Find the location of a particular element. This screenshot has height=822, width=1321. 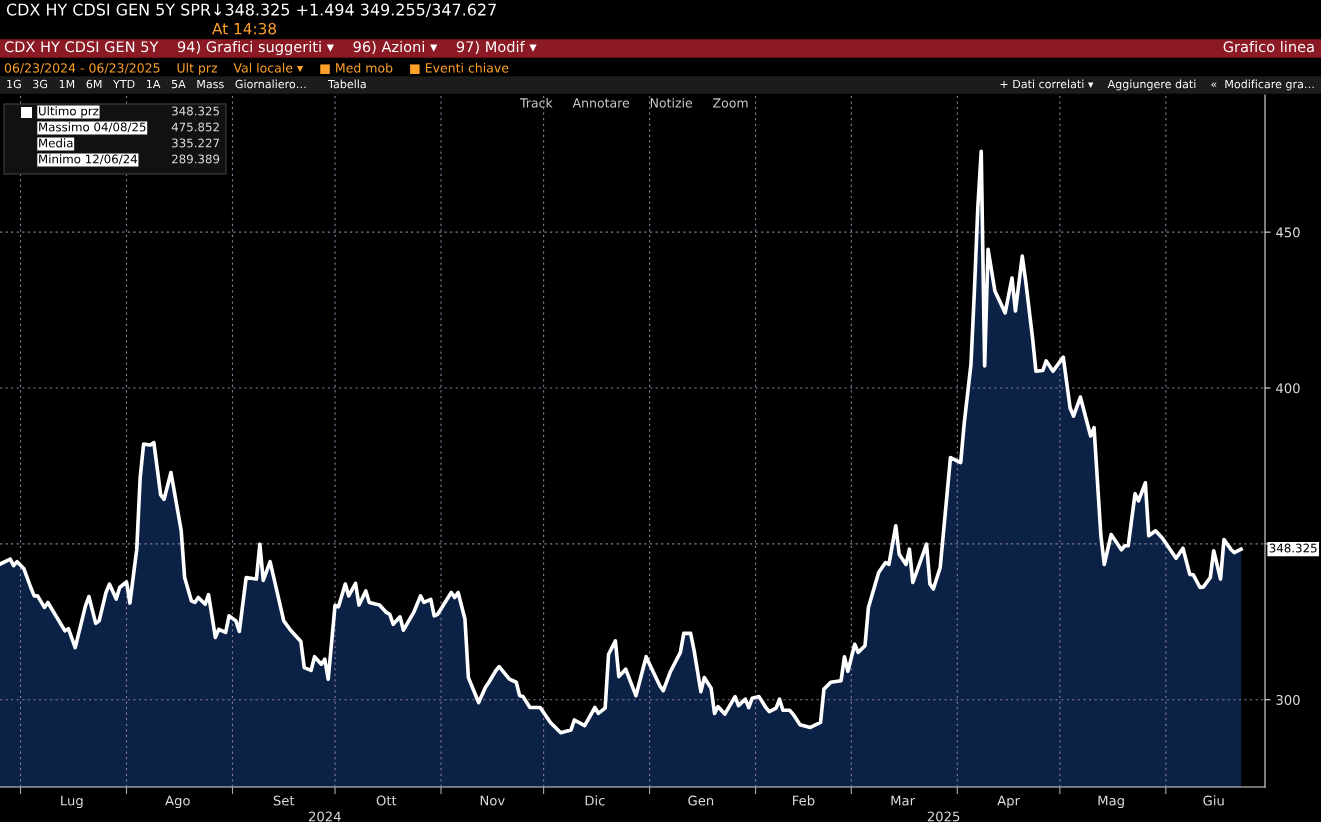

x-tick-label: Giu is located at coordinates (1213, 800).